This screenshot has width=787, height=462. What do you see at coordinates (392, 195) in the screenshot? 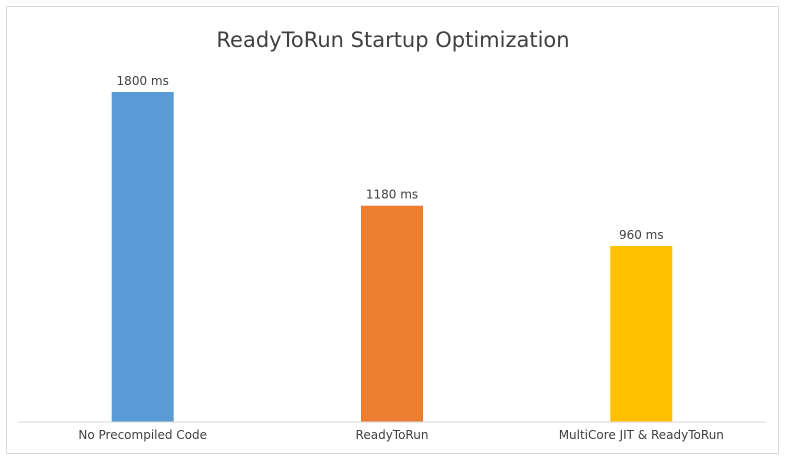
I see `data-label-1: 1180 ms` at bounding box center [392, 195].